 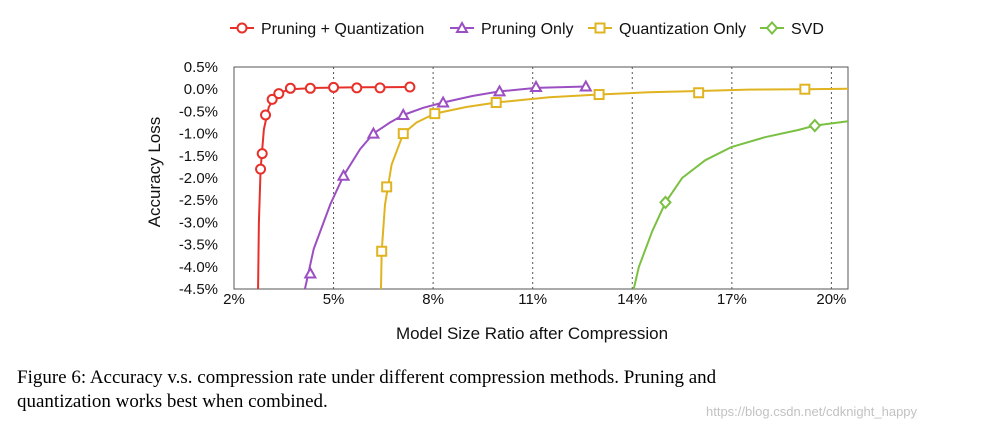 I want to click on legend-item-quantization-only: Quantization Only, so click(x=667, y=29).